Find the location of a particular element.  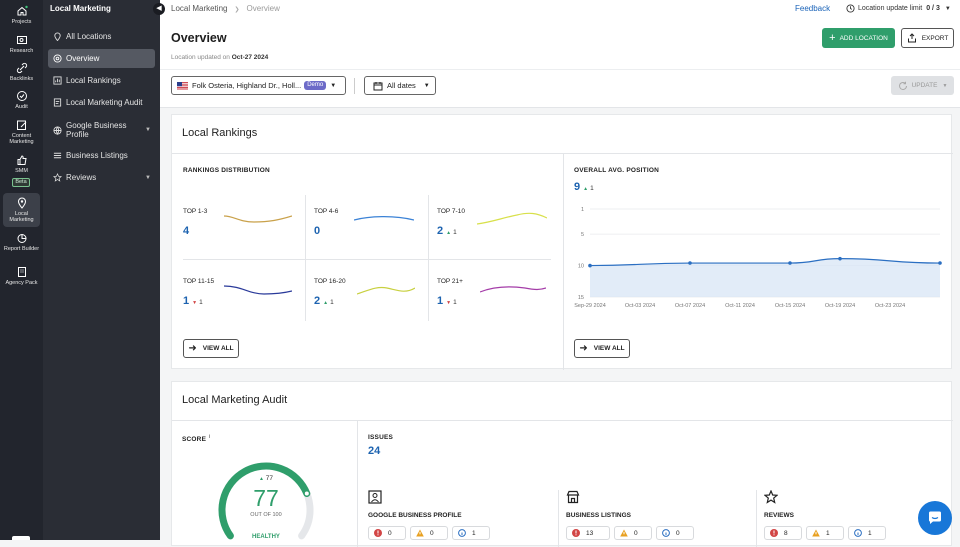

date-range-select: All dates ▼ is located at coordinates (400, 85).